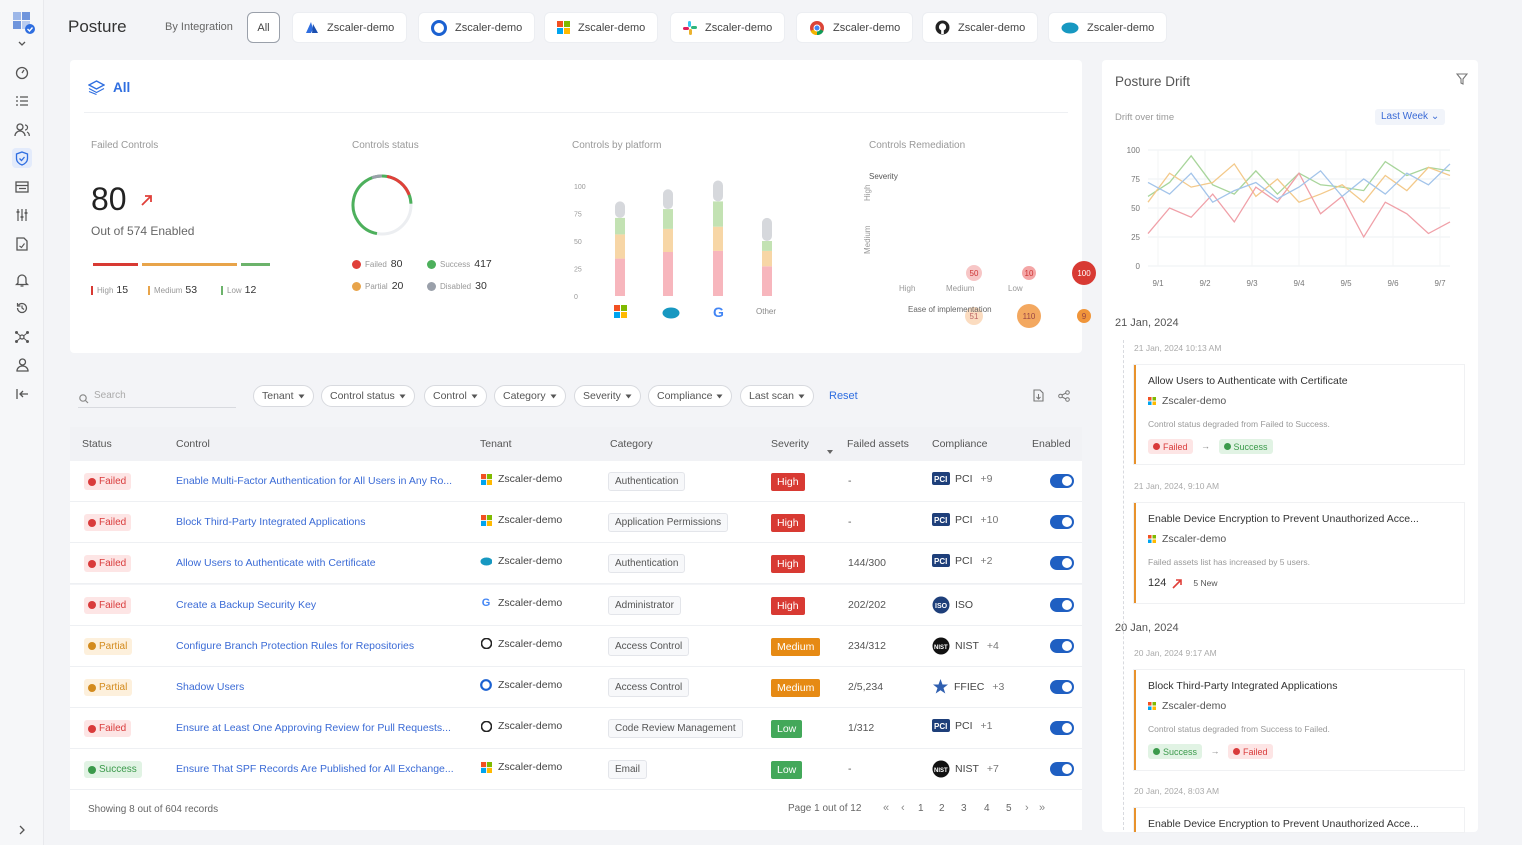  Describe the element at coordinates (631, 444) in the screenshot. I see `th-category: Category` at that location.